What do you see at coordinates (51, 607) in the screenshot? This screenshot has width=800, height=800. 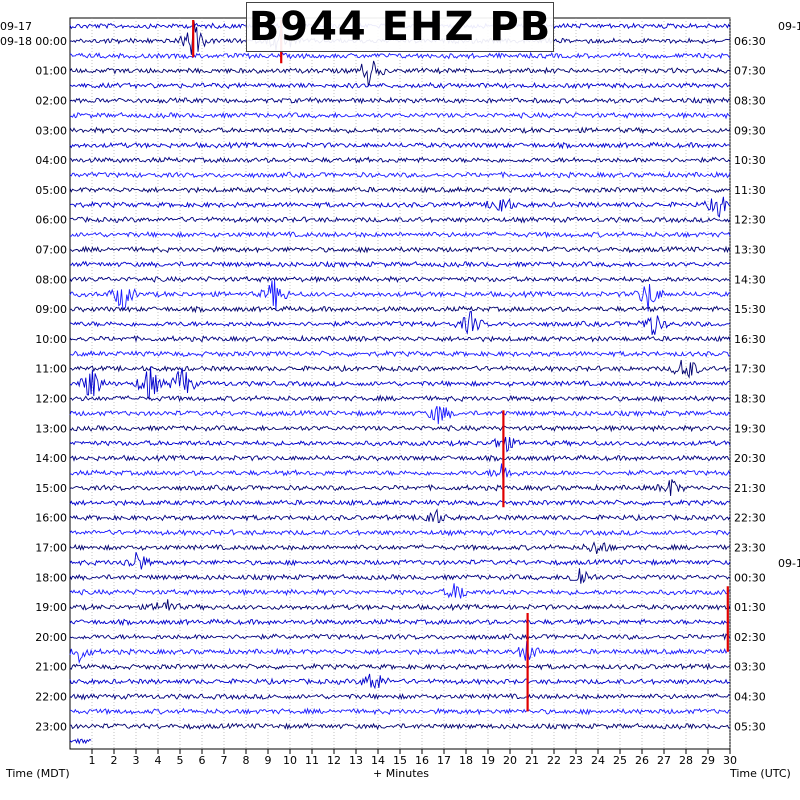 I see `left-hour-label: 19:00` at bounding box center [51, 607].